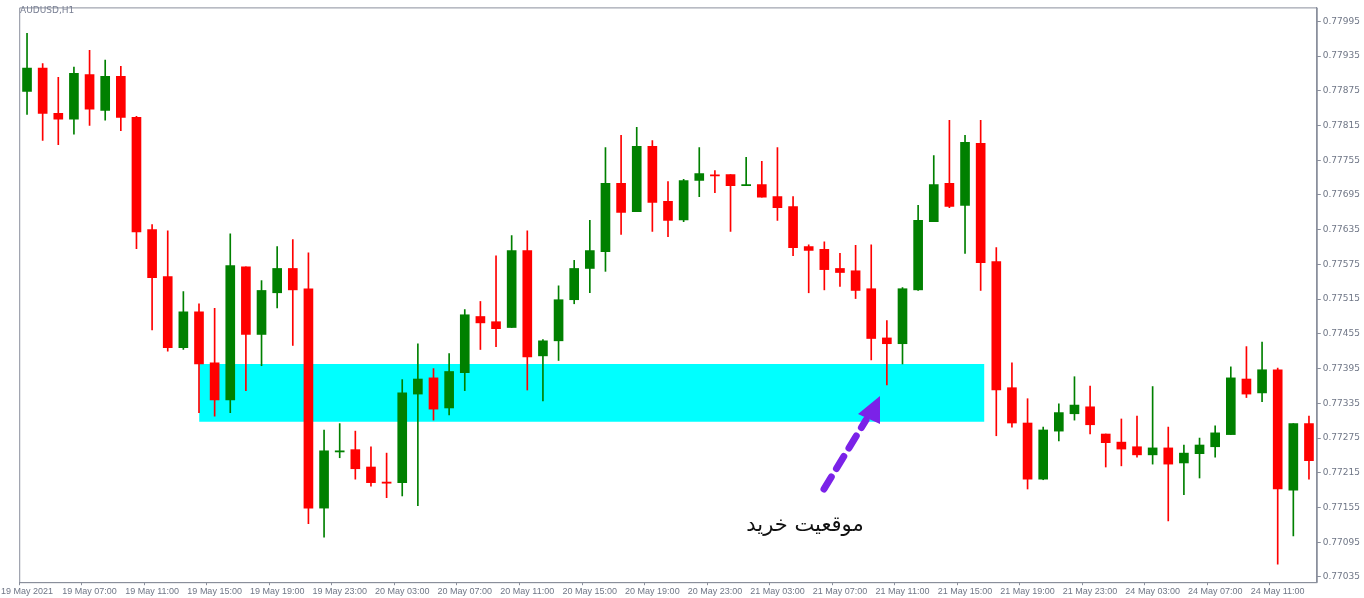  Describe the element at coordinates (715, 591) in the screenshot. I see `x-tick-label: 20 May 23:00` at that location.